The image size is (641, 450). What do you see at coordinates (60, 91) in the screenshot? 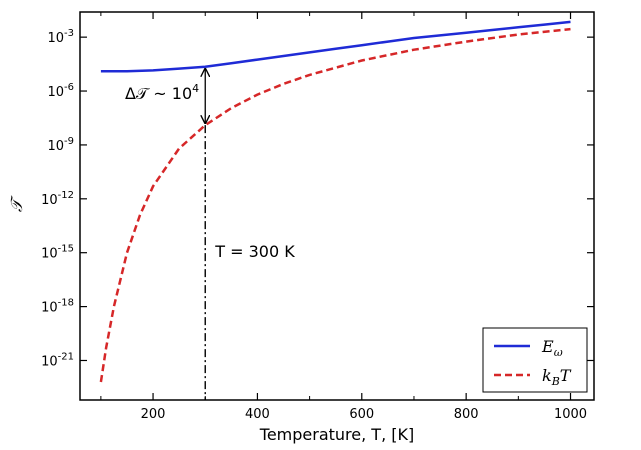
I see `y-tick-label--6: 10⁻⁶` at bounding box center [60, 91].